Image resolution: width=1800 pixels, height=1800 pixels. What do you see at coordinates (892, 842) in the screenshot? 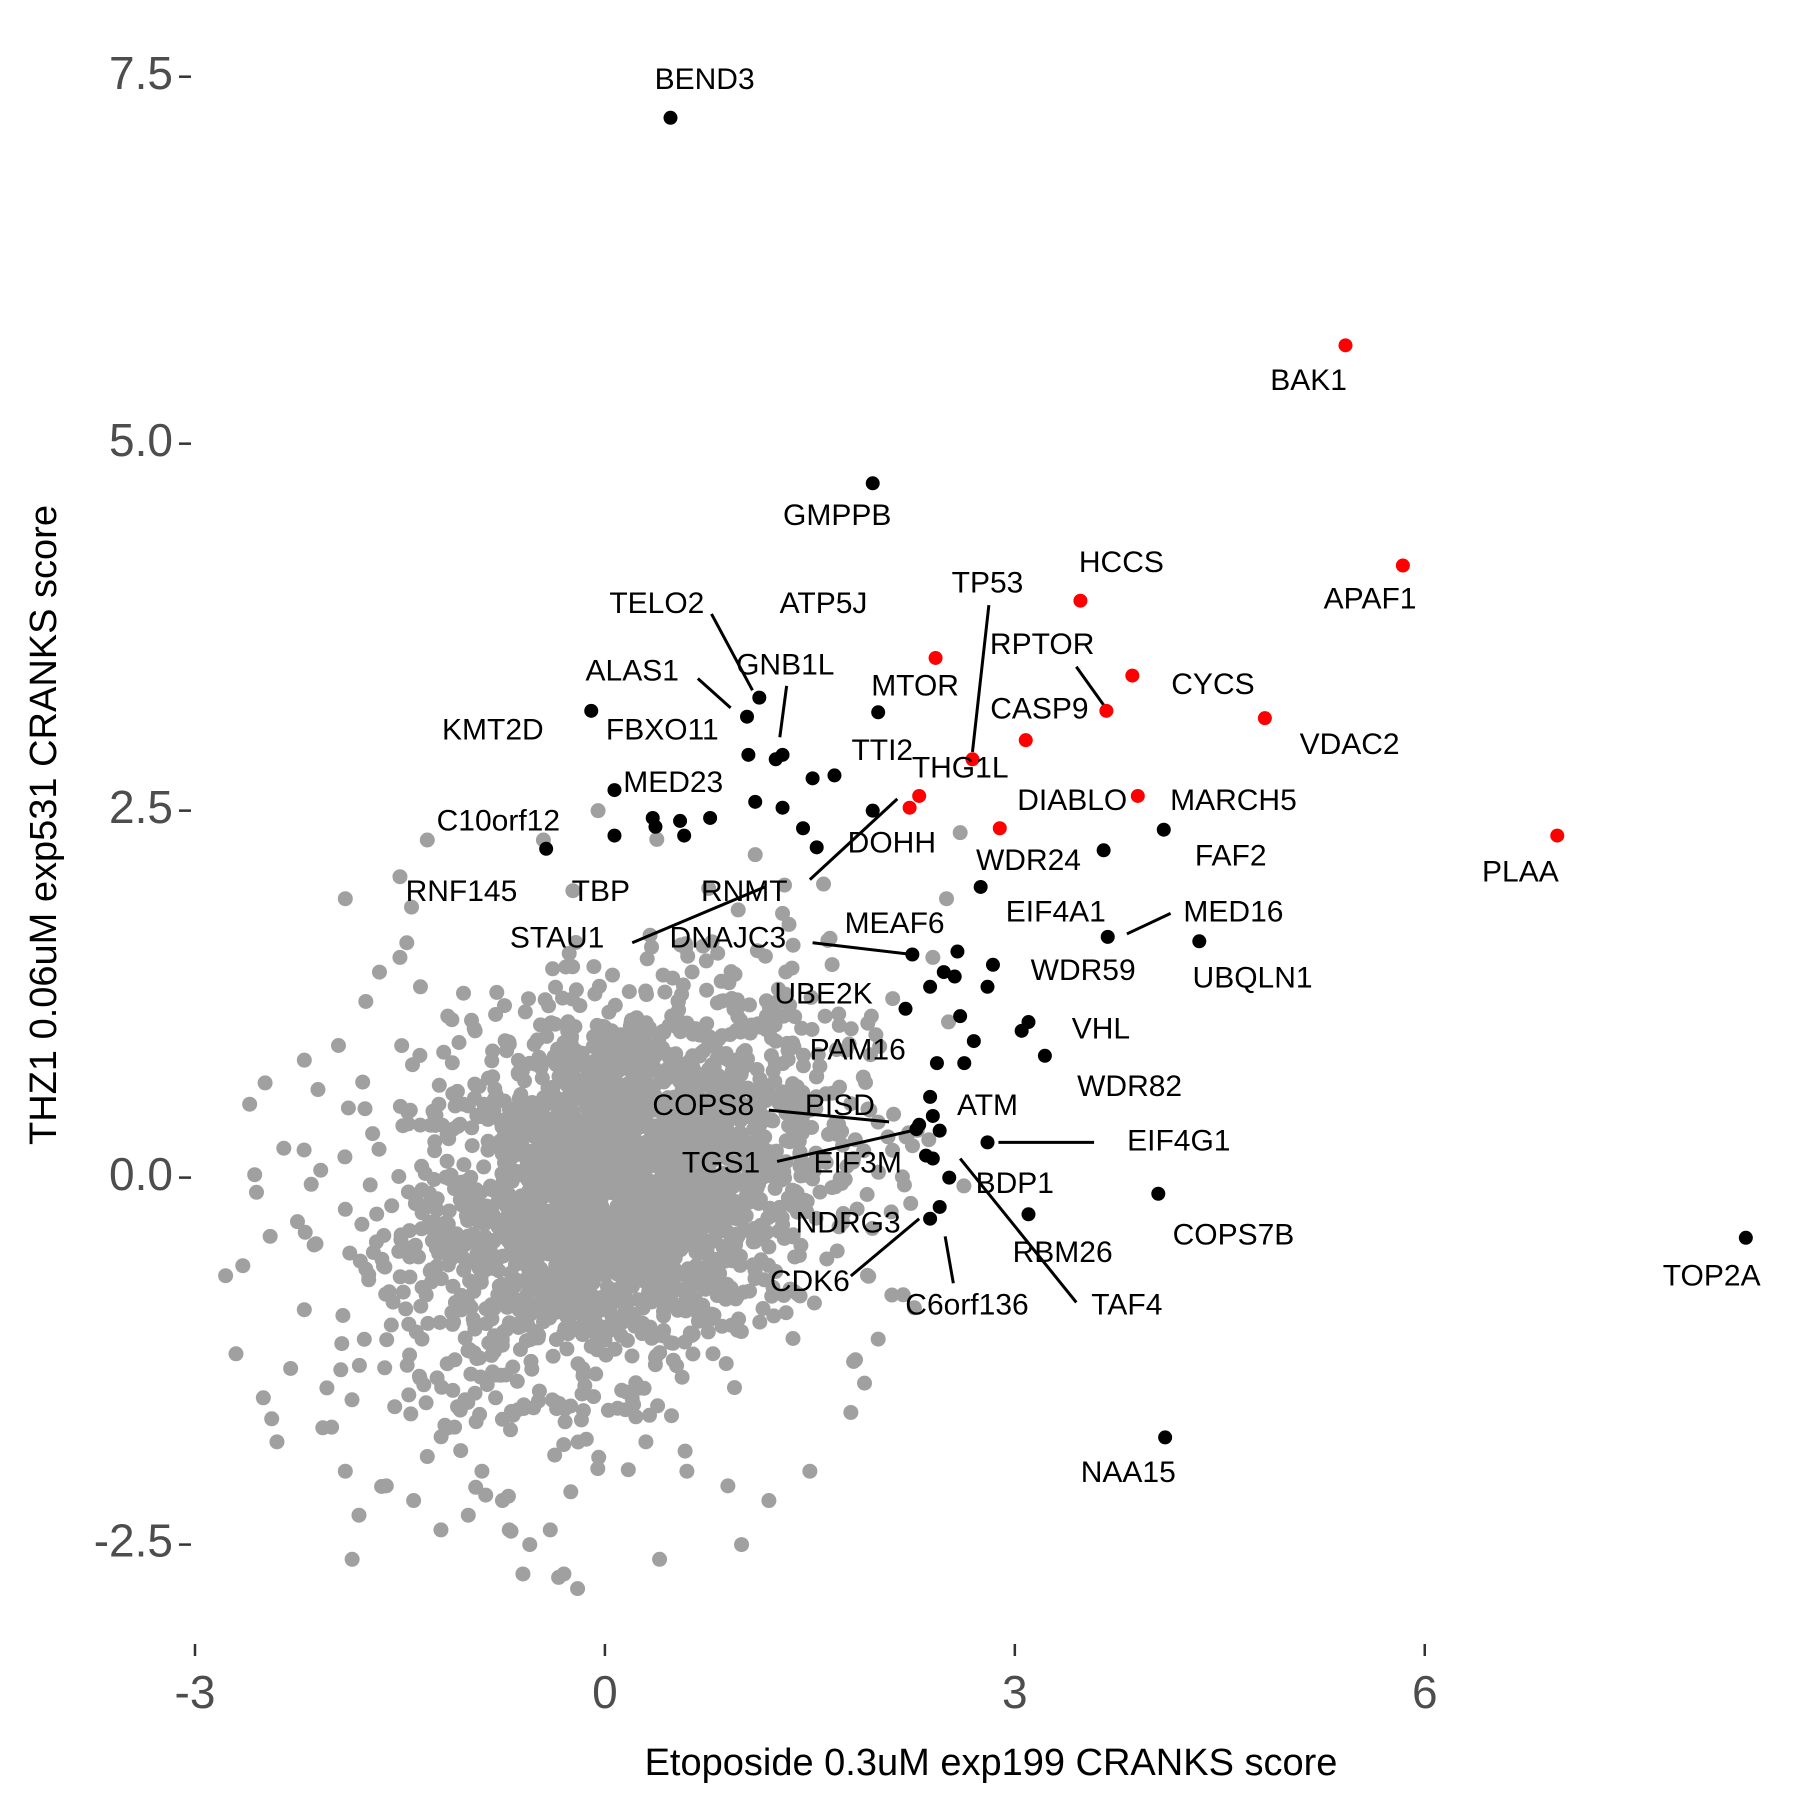
I see `label-dohh: DOHH` at bounding box center [892, 842].